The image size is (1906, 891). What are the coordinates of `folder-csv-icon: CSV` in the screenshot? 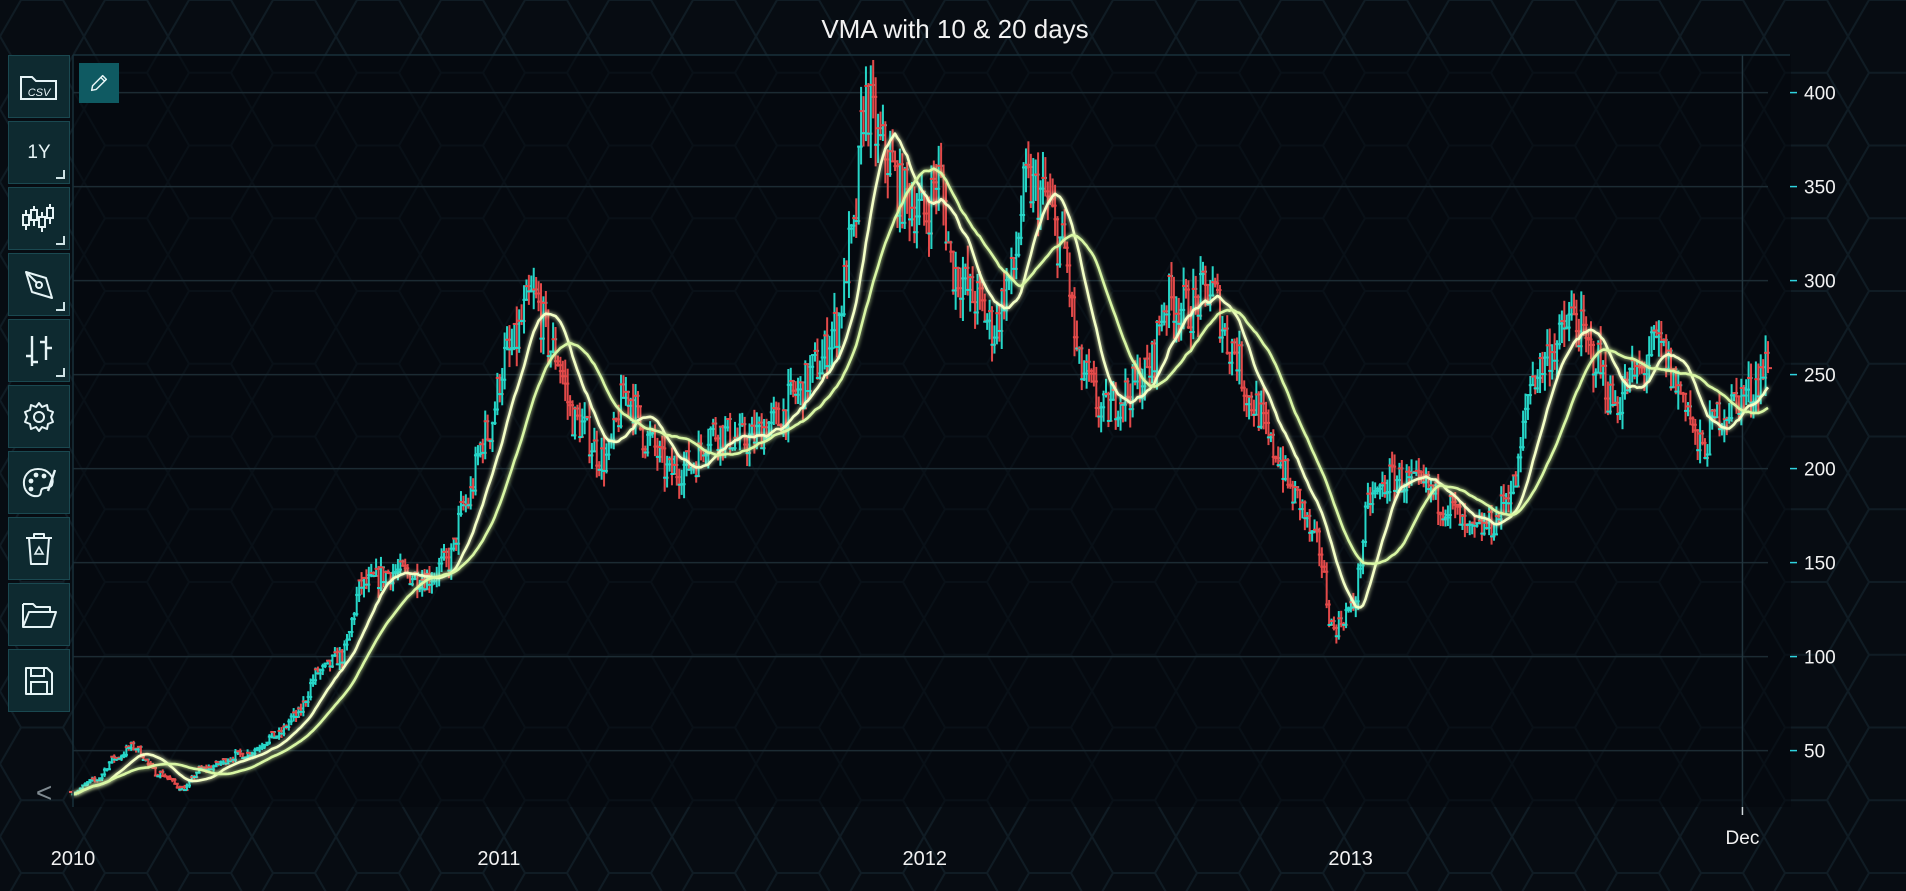 It's located at (38, 87).